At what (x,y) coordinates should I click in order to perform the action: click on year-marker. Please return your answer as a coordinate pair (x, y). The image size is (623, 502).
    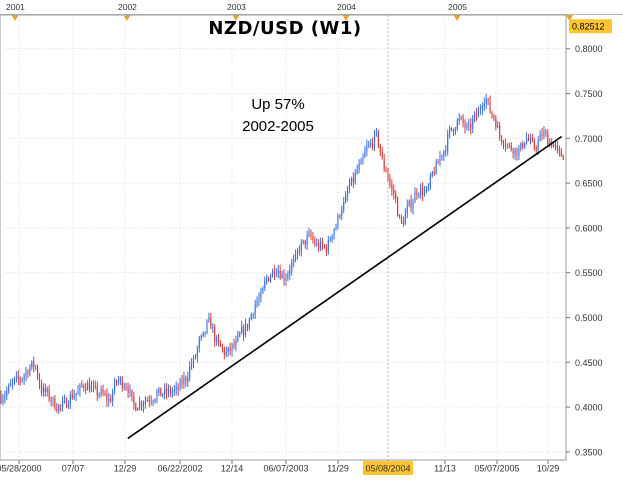
    Looking at the image, I should click on (236, 18).